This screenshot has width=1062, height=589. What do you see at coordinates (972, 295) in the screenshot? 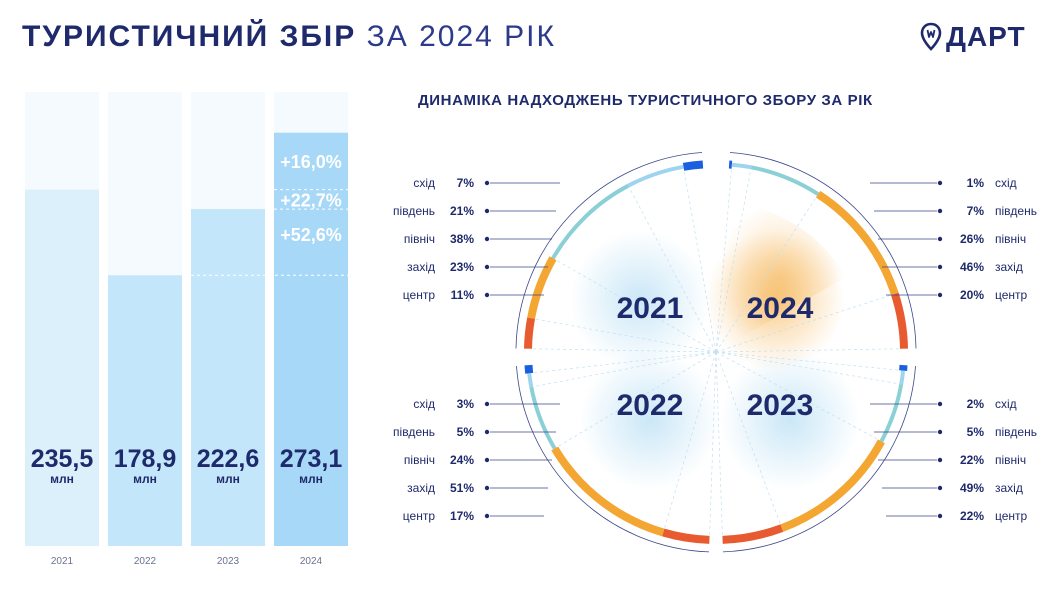
I see `legend-percent-label: 20%` at bounding box center [972, 295].